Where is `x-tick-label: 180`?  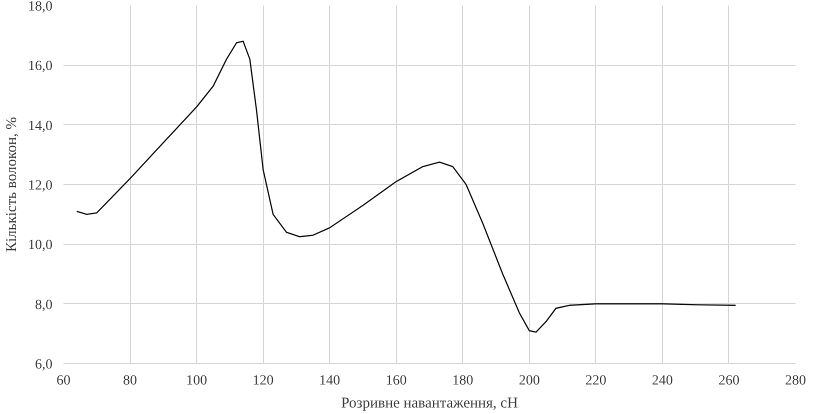
x-tick-label: 180 is located at coordinates (463, 381).